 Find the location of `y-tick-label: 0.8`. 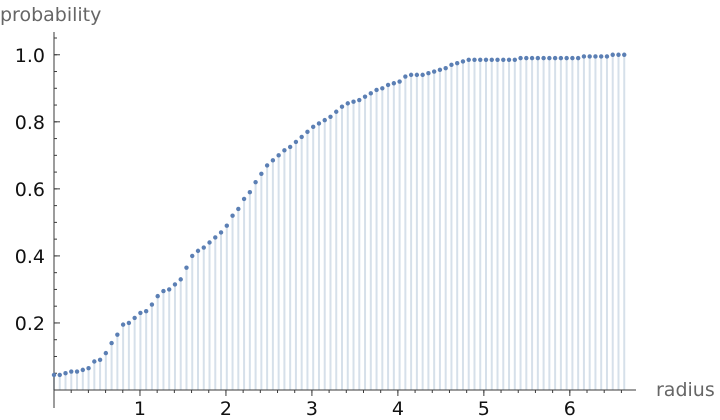

y-tick-label: 0.8 is located at coordinates (30, 123).